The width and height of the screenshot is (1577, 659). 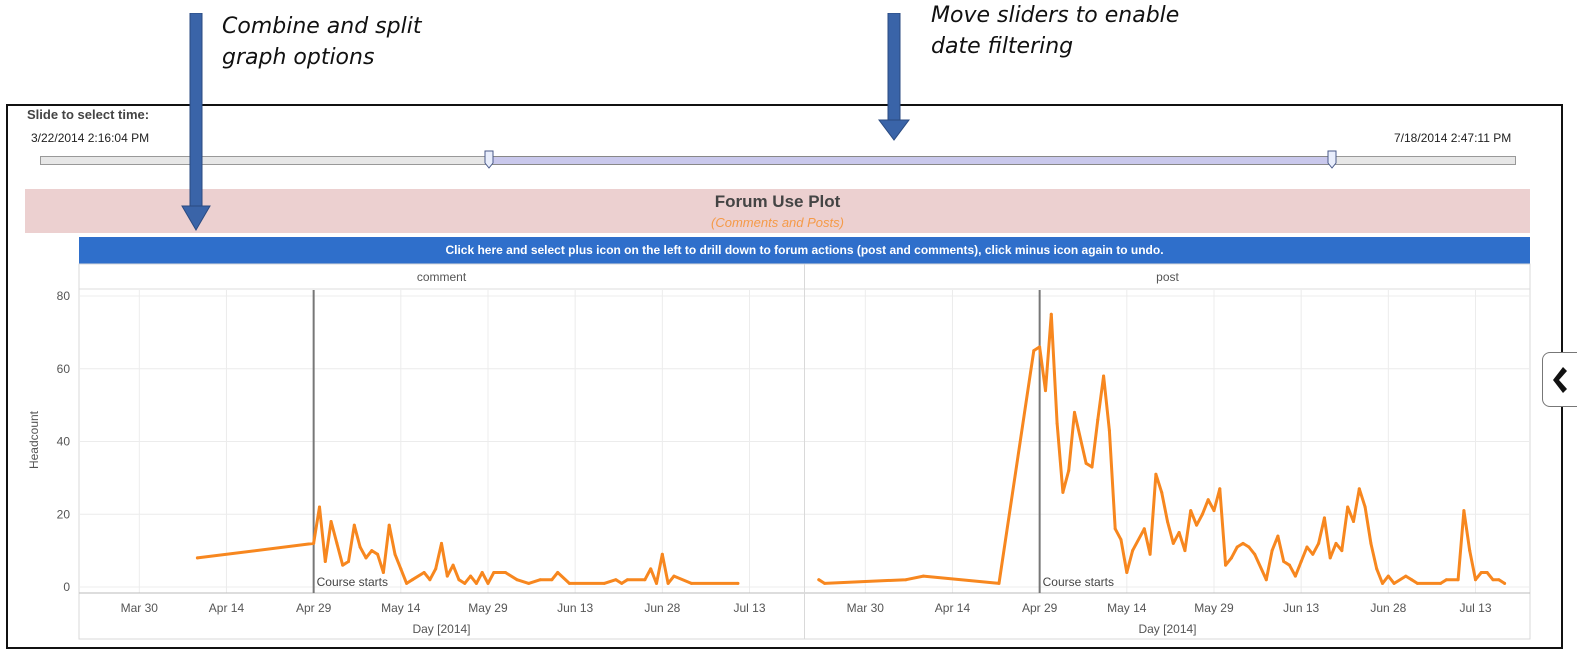 I want to click on callout-line: date filtering, so click(x=1002, y=46).